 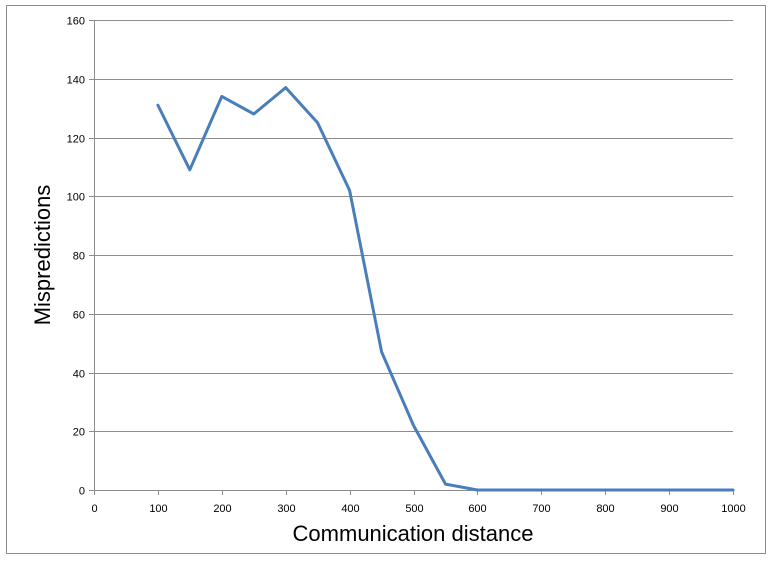 I want to click on x-tick-label: 200, so click(x=222, y=509).